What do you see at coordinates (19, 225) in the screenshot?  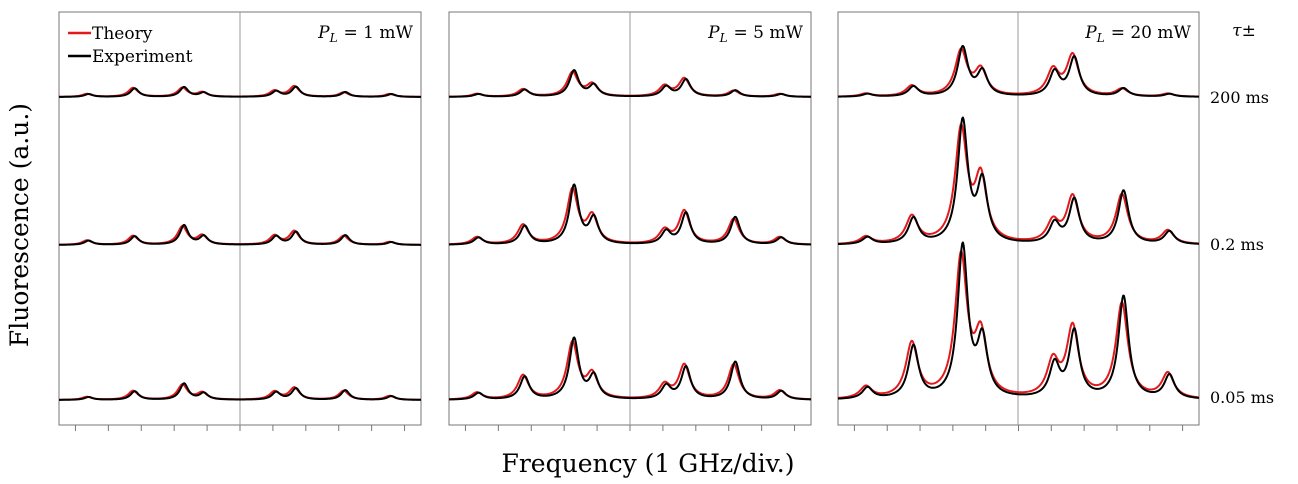 I see `y-axis-label: Fluorescence (a.u.)` at bounding box center [19, 225].